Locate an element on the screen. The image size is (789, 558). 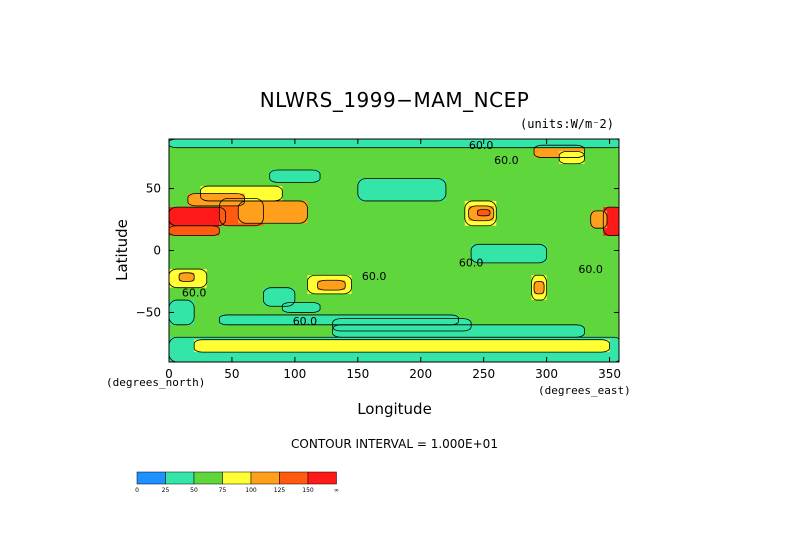
colorbar-level-label: 100 is located at coordinates (251, 490).